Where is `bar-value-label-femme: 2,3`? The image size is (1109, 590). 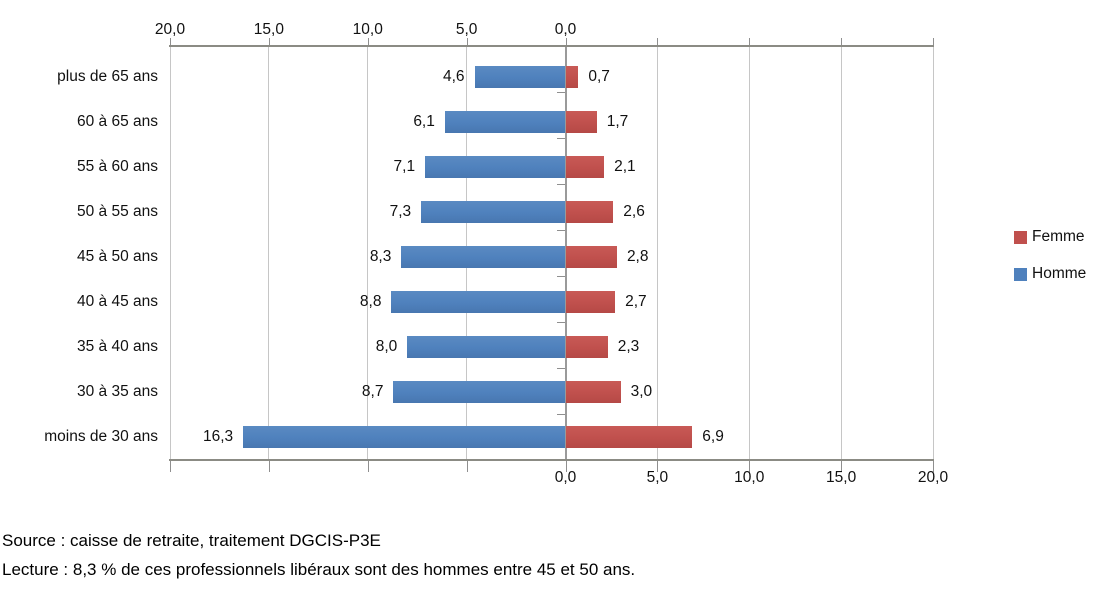 bar-value-label-femme: 2,3 is located at coordinates (628, 346).